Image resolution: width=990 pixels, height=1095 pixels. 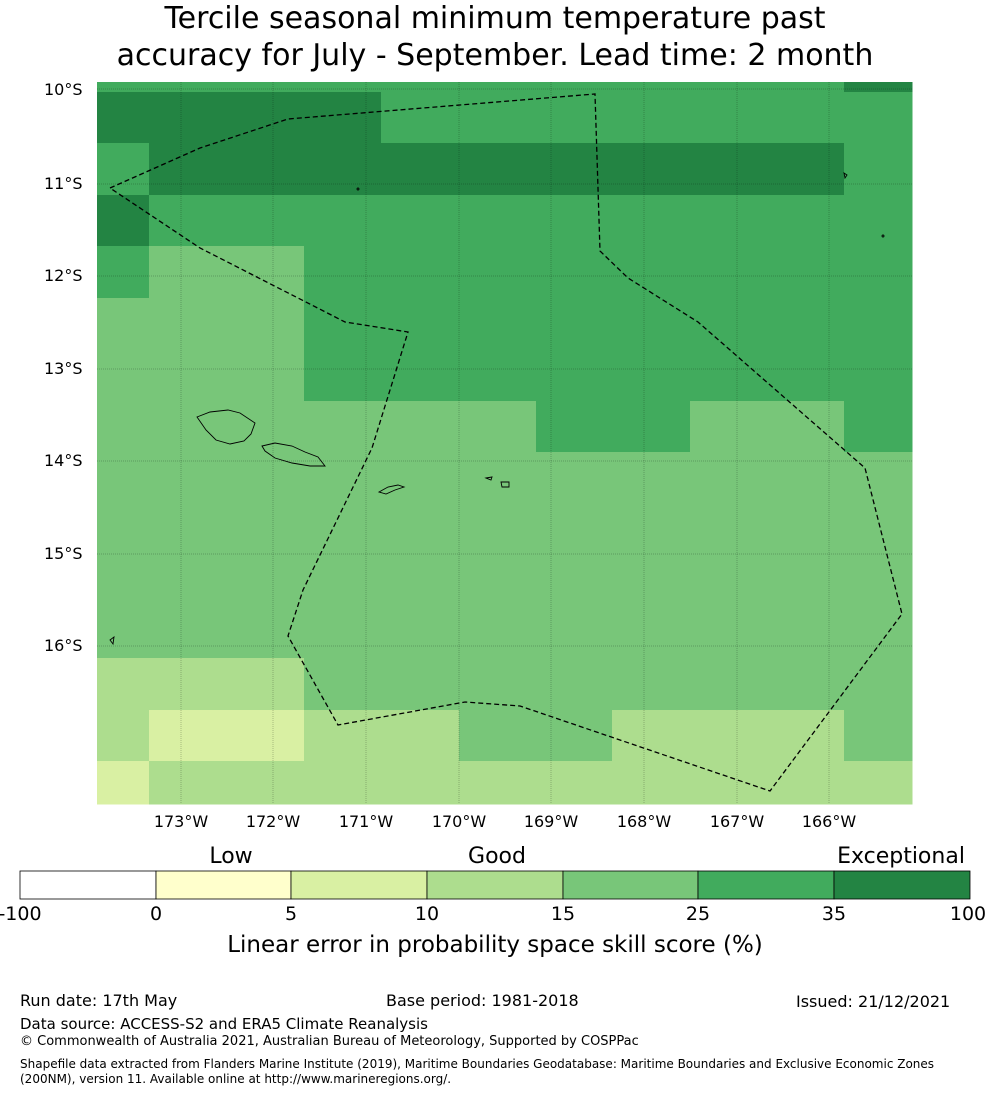 I want to click on colorbar-tick: 15, so click(x=563, y=914).